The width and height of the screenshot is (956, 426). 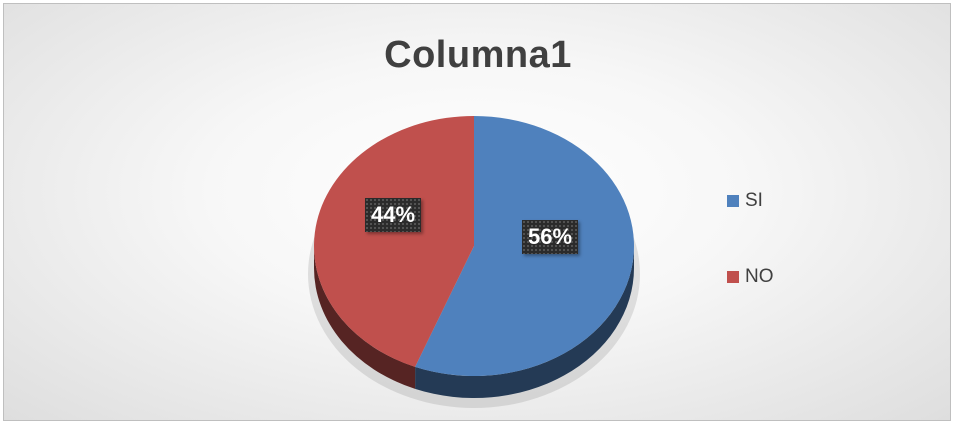 What do you see at coordinates (478, 55) in the screenshot?
I see `chart-title: Columna1` at bounding box center [478, 55].